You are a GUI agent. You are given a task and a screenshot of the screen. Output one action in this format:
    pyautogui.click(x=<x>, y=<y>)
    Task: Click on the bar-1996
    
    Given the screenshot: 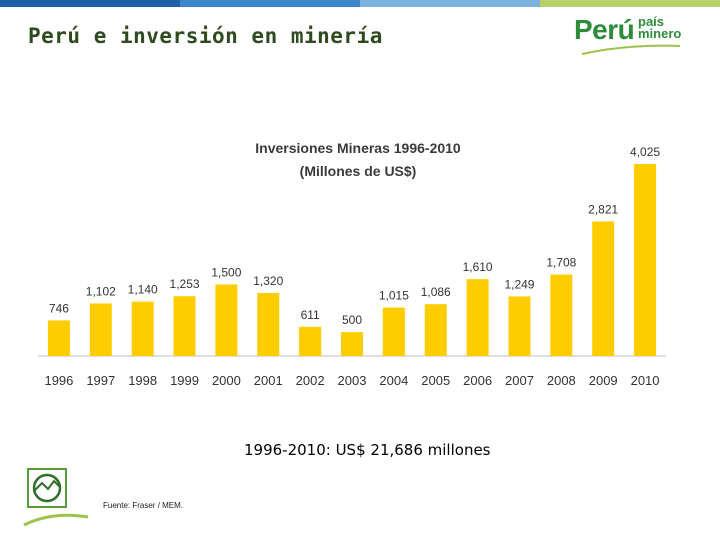 What is the action you would take?
    pyautogui.click(x=58, y=338)
    